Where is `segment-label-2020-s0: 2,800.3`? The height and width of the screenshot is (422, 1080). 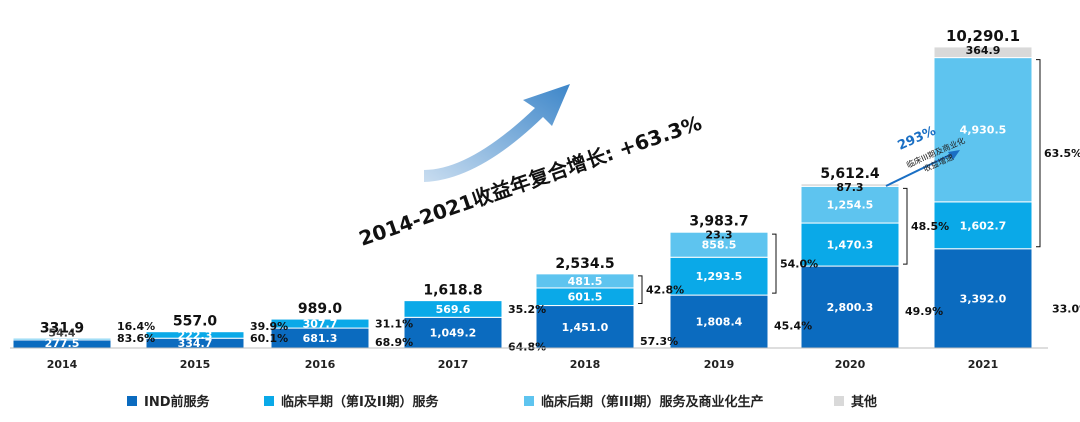
segment-label-2020-s0: 2,800.3 is located at coordinates (850, 307).